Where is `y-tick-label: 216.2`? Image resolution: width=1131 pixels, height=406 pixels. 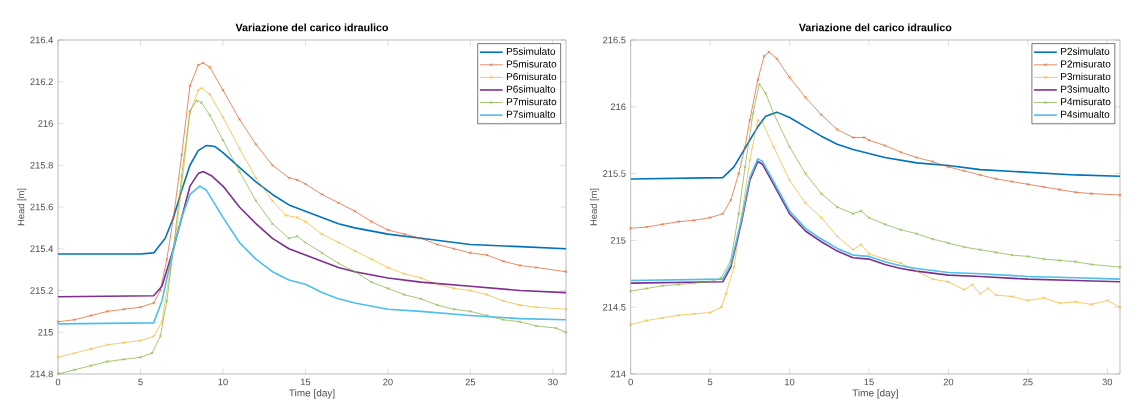
y-tick-label: 216.2 is located at coordinates (41, 82).